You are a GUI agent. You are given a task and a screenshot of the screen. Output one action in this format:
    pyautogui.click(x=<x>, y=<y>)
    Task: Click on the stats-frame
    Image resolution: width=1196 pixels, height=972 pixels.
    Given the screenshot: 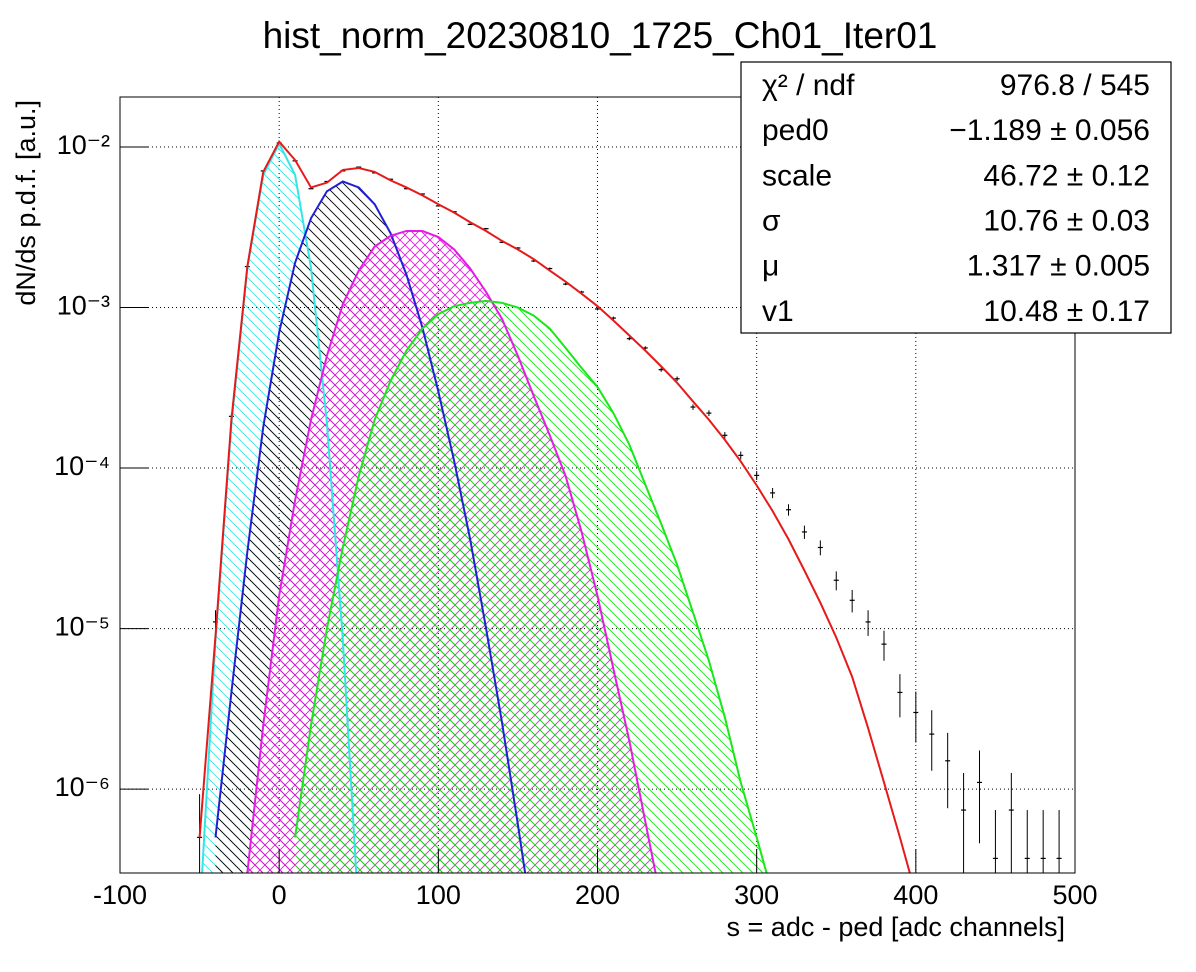 What is the action you would take?
    pyautogui.click(x=956, y=197)
    